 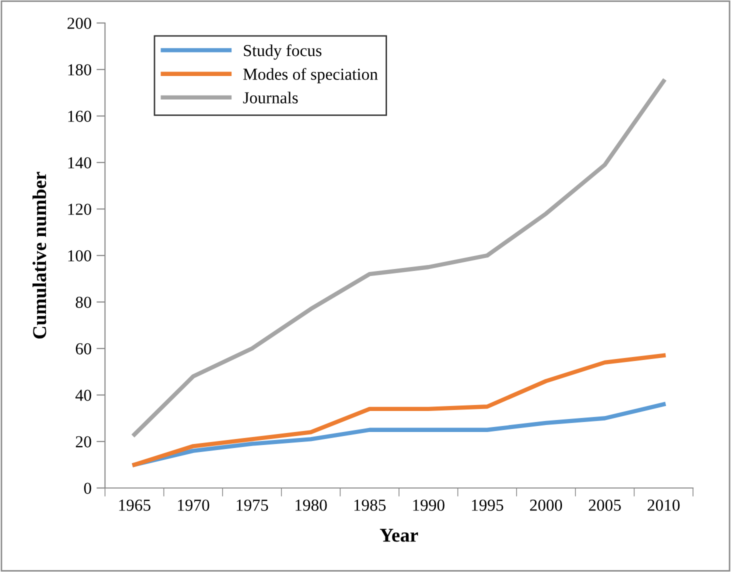 I want to click on x-tick-label: 1985, so click(x=370, y=505).